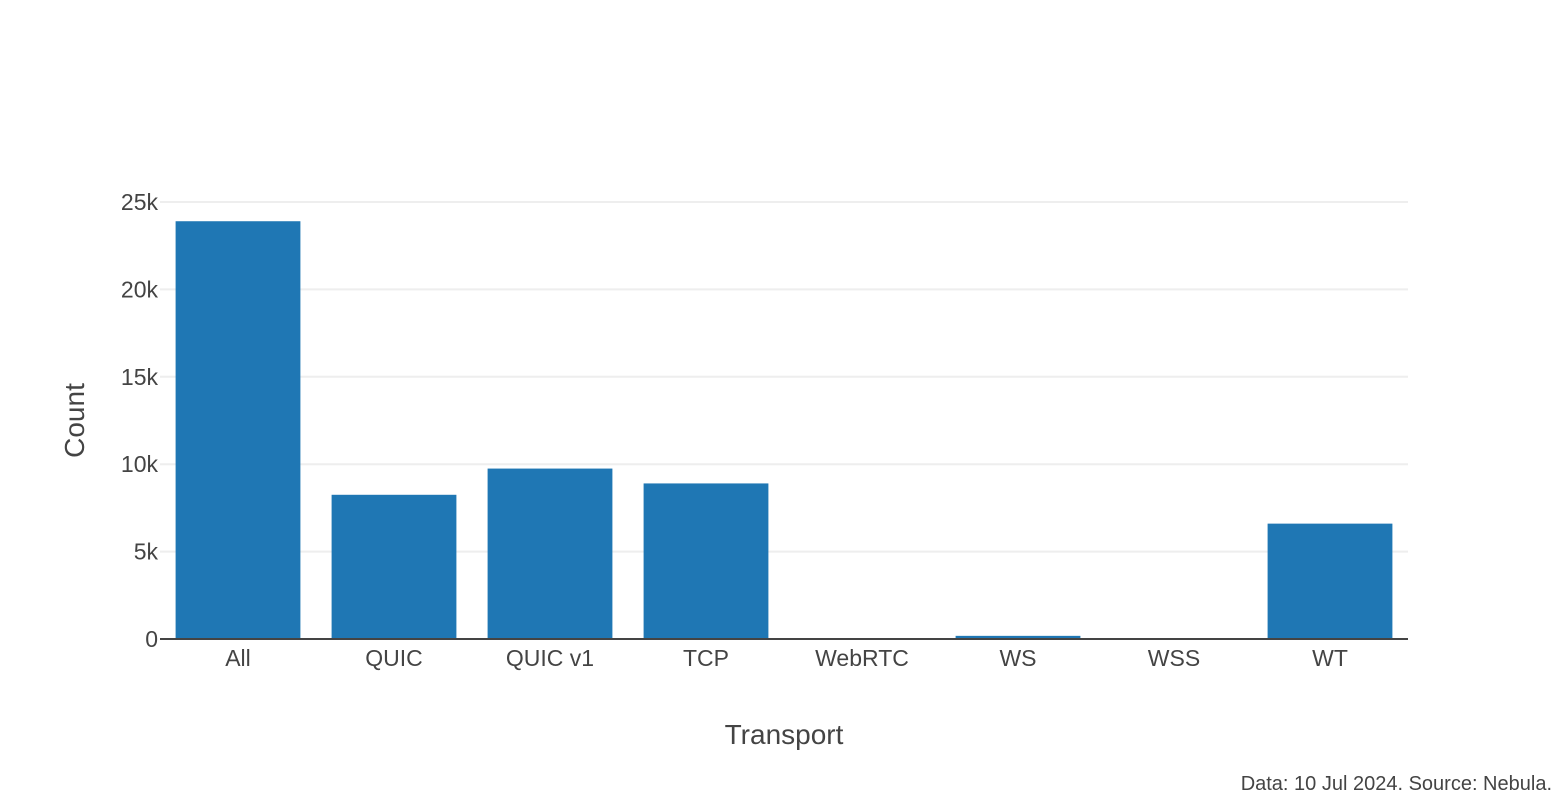 The height and width of the screenshot is (800, 1568). What do you see at coordinates (151, 639) in the screenshot?
I see `y-tick-label: 0` at bounding box center [151, 639].